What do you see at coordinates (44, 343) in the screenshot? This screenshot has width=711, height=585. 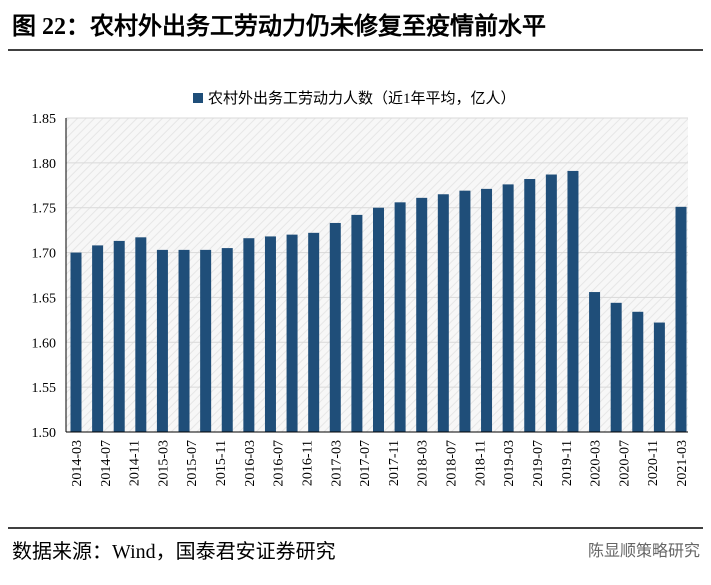 I see `y-tick-label: 1.60` at bounding box center [44, 343].